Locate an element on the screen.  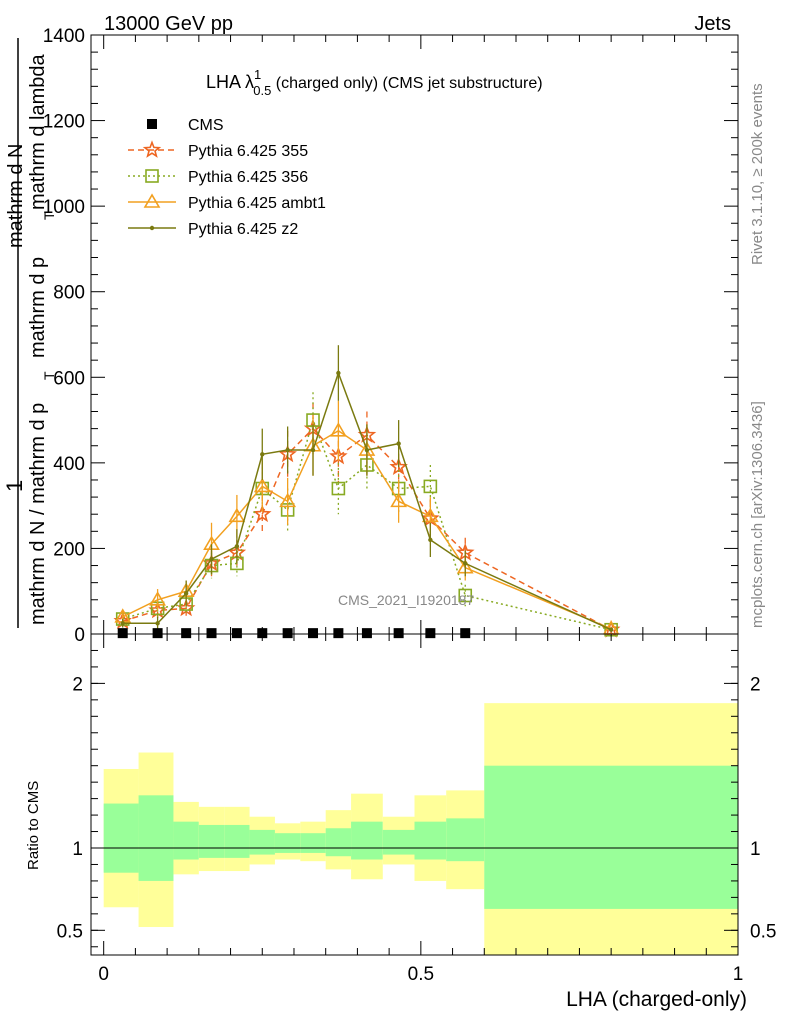
rivet-label: Rivet 3.1.10, ≥ 200k events is located at coordinates (757, 174).